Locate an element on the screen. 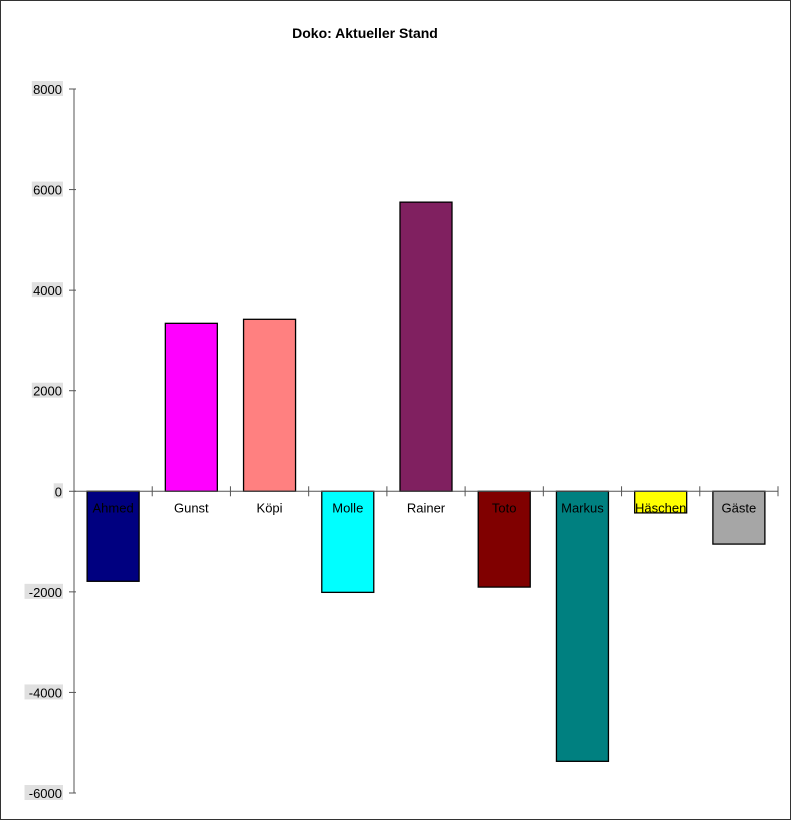 This screenshot has width=791, height=820. bar-gunst is located at coordinates (191, 407).